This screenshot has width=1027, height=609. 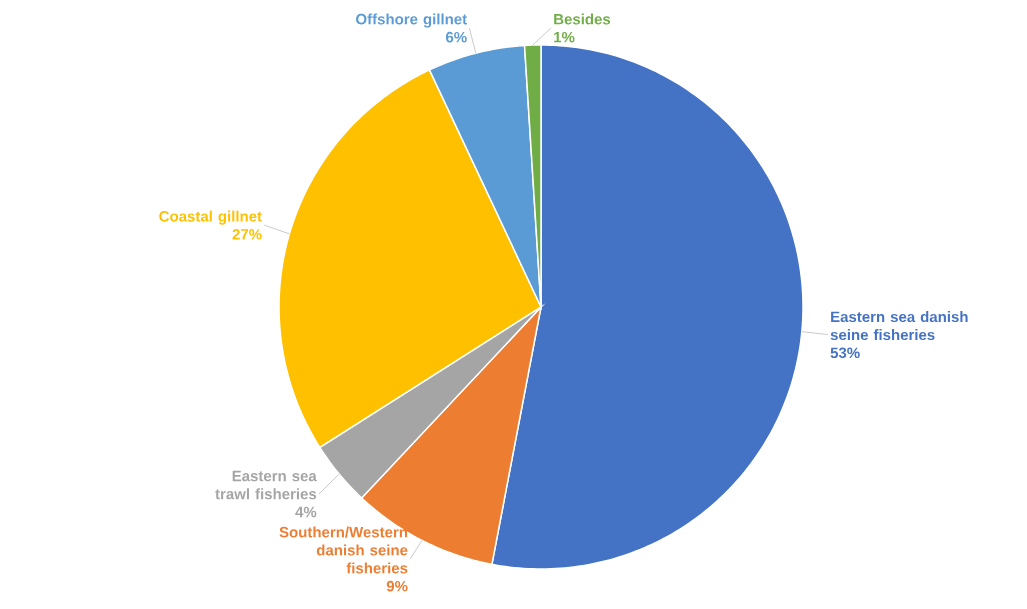 I want to click on data-label: 27%, so click(x=247, y=234).